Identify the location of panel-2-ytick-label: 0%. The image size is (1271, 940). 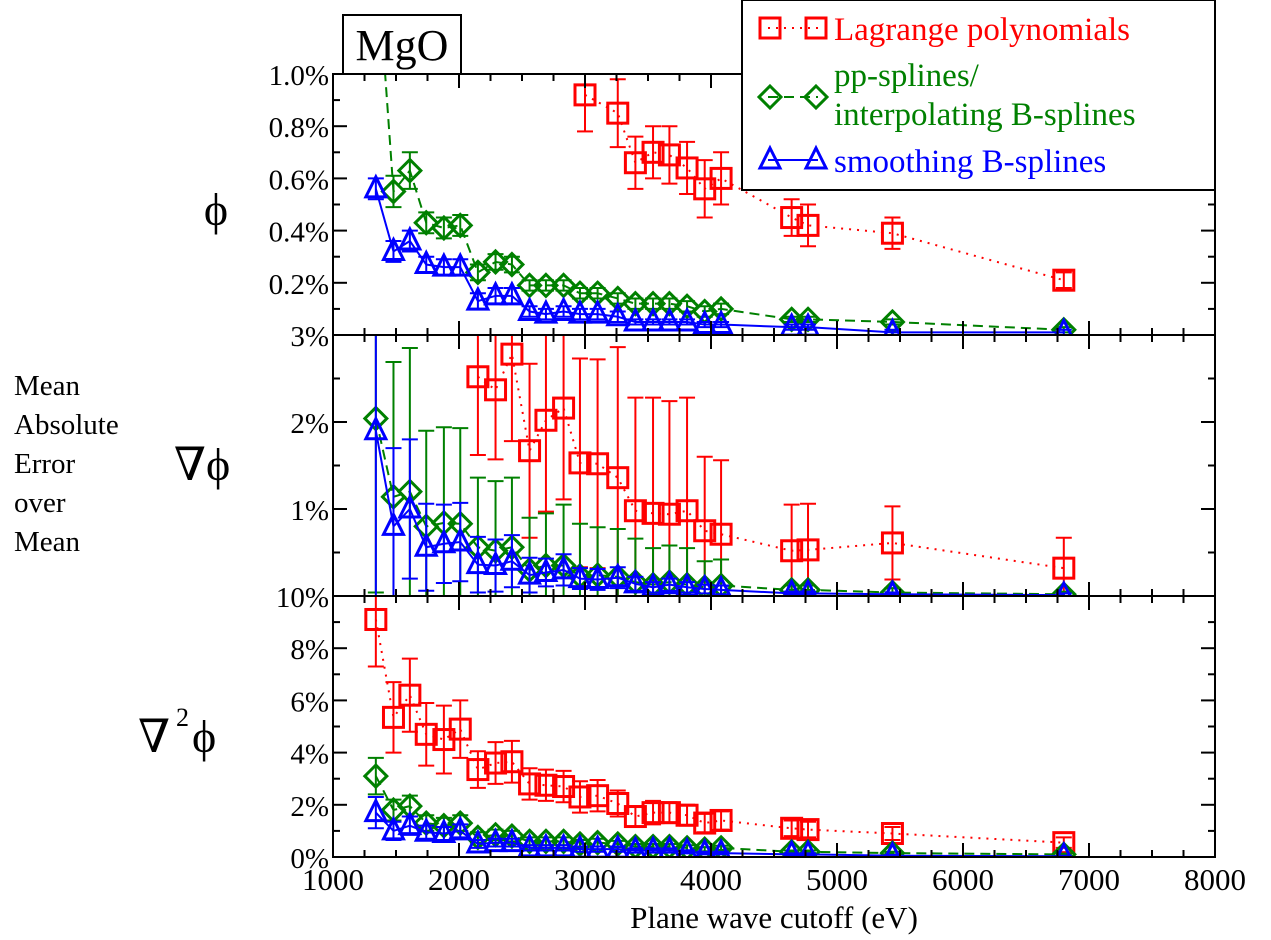
(309, 859).